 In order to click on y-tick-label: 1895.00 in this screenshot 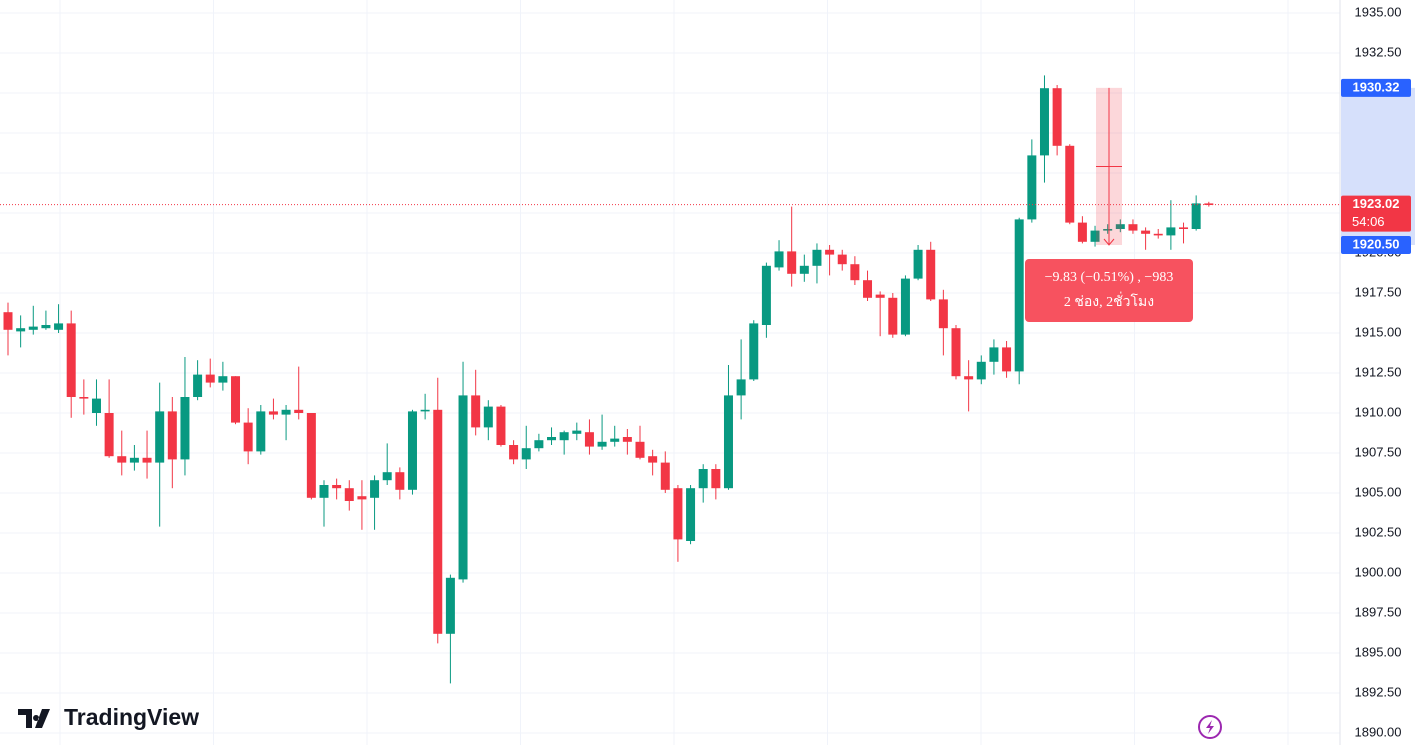, I will do `click(1378, 651)`.